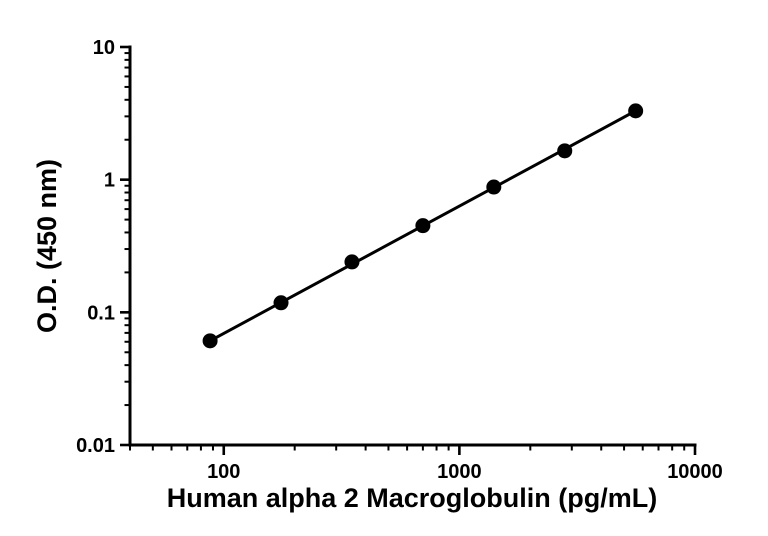  I want to click on y-tick-label: 0.01, so click(95, 446).